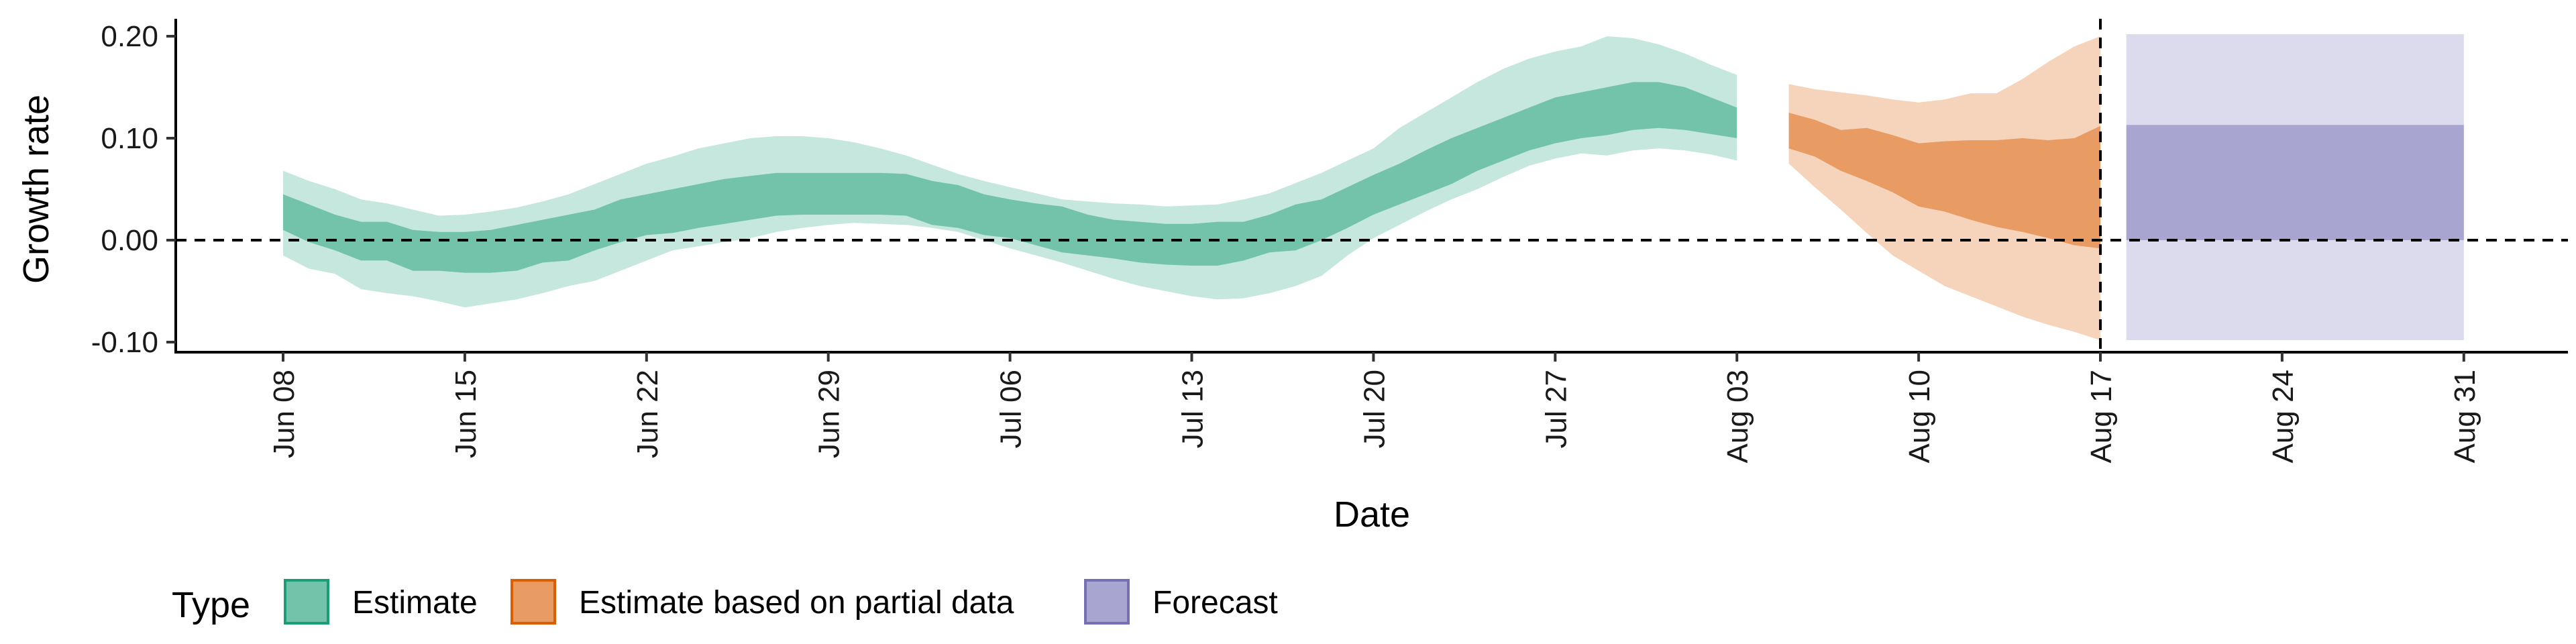 The height and width of the screenshot is (644, 2576). What do you see at coordinates (1011, 409) in the screenshot?
I see `x-tick-label: Jul 06` at bounding box center [1011, 409].